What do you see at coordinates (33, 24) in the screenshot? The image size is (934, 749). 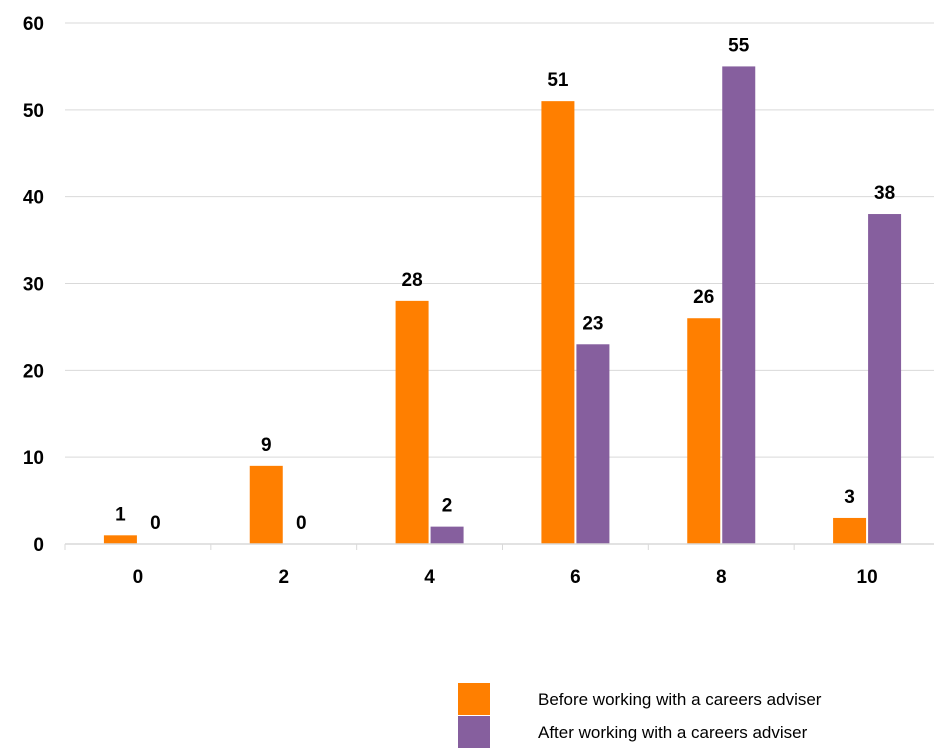 I see `y-tick-label: 60` at bounding box center [33, 24].